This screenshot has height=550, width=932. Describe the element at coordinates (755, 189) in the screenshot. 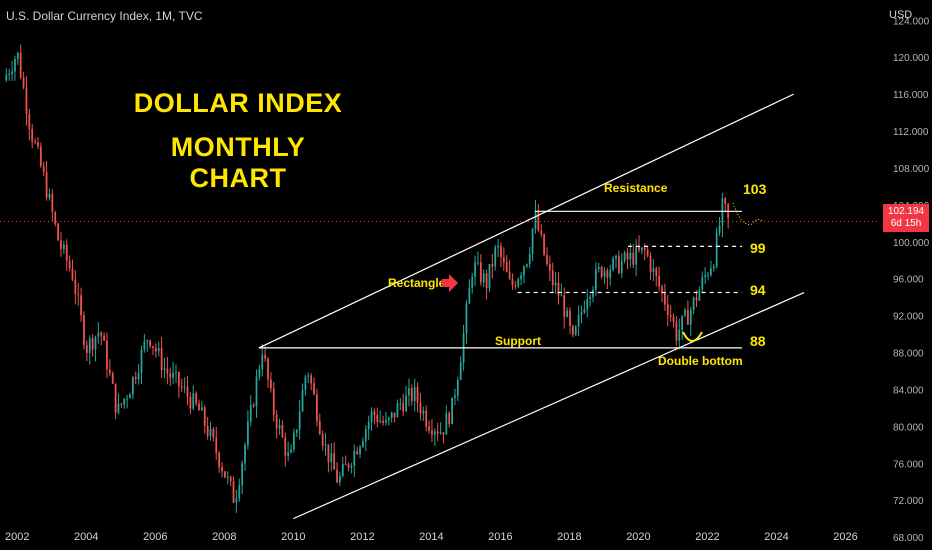

I see `level-103: 103` at that location.